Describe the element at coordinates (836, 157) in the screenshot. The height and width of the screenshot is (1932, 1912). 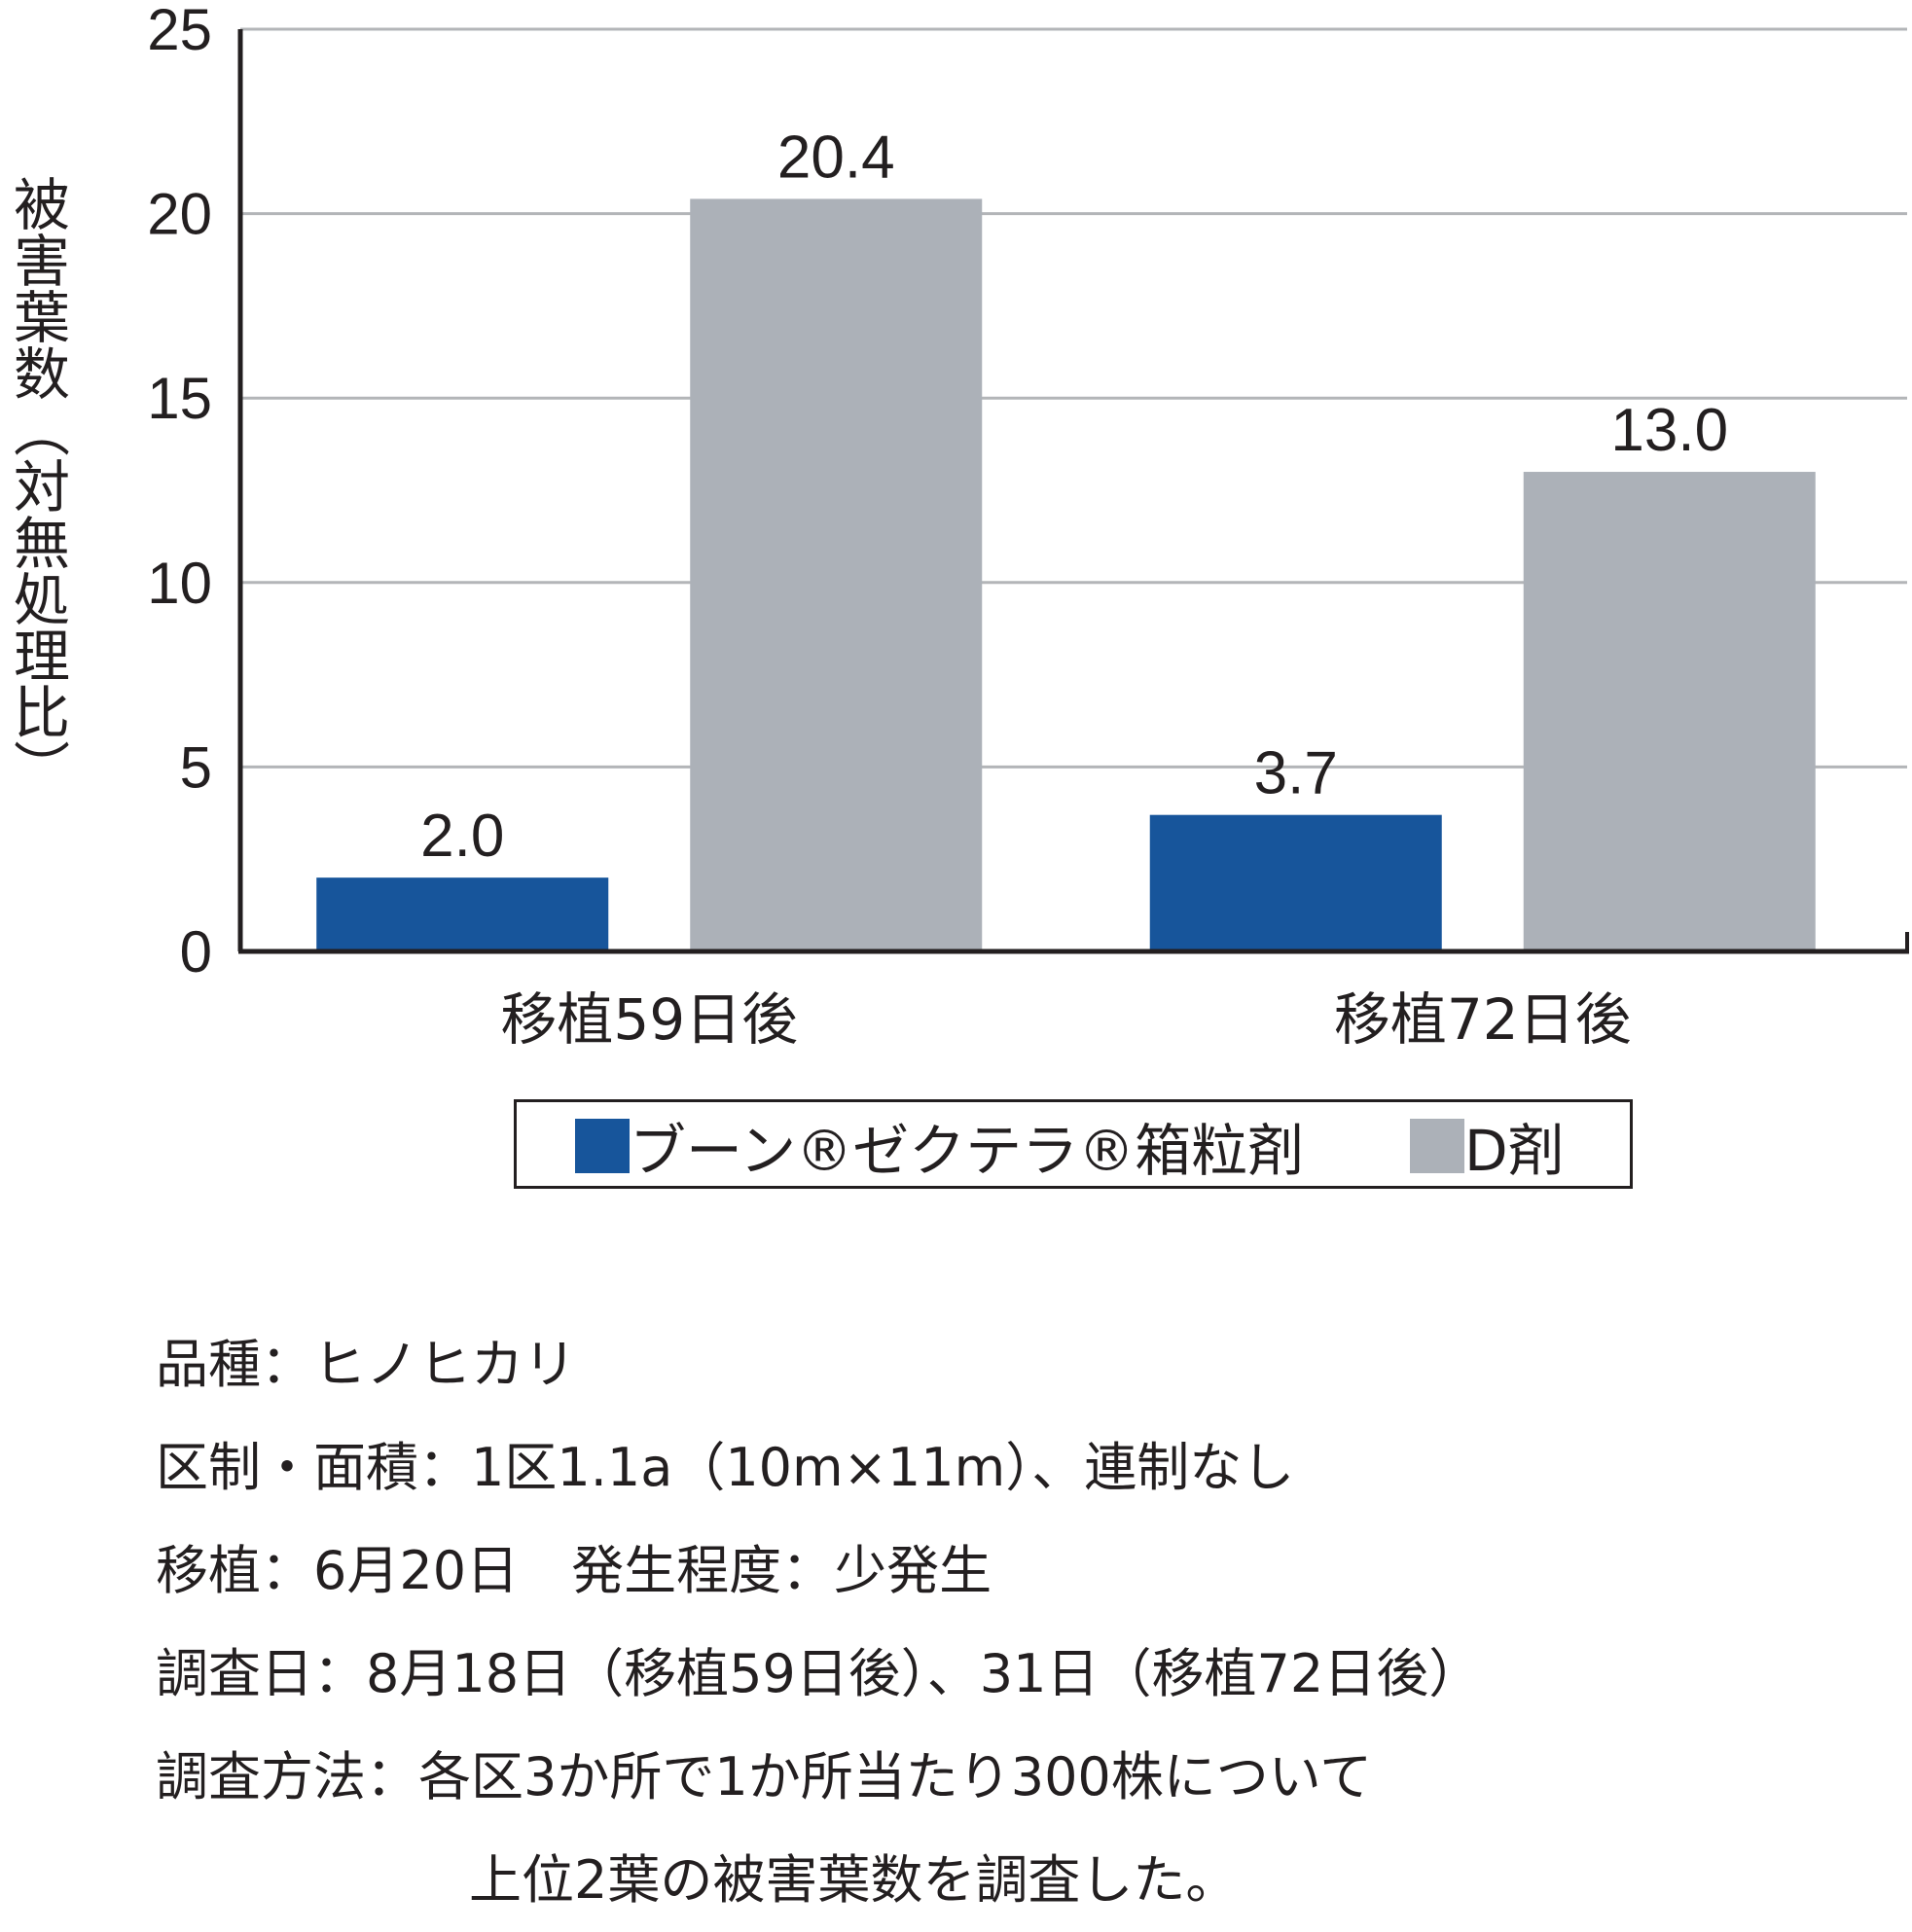
I see `data-label-2-1: 20.4` at that location.